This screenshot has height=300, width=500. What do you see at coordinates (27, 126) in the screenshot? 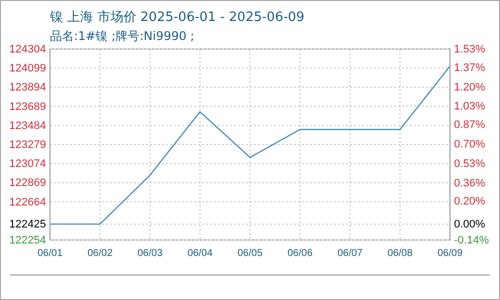
I see `y-tick-label: 123484` at bounding box center [27, 126].